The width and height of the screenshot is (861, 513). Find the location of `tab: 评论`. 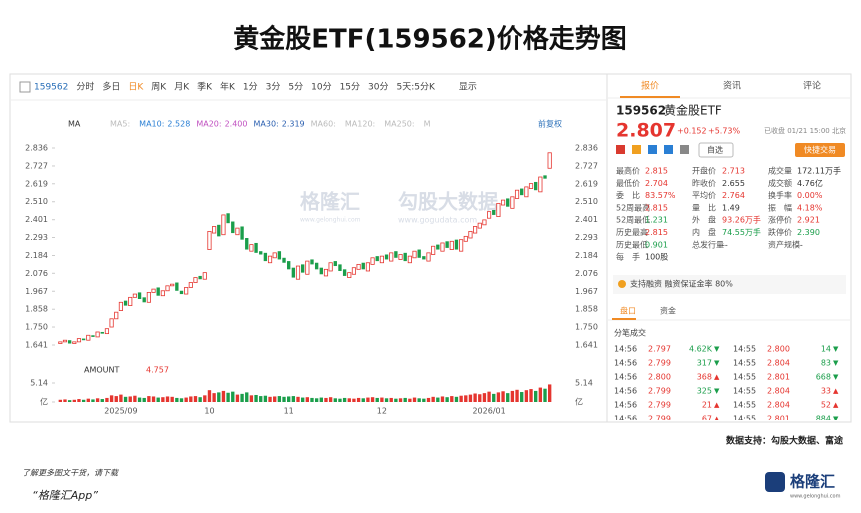

tab: 评论 is located at coordinates (812, 86).